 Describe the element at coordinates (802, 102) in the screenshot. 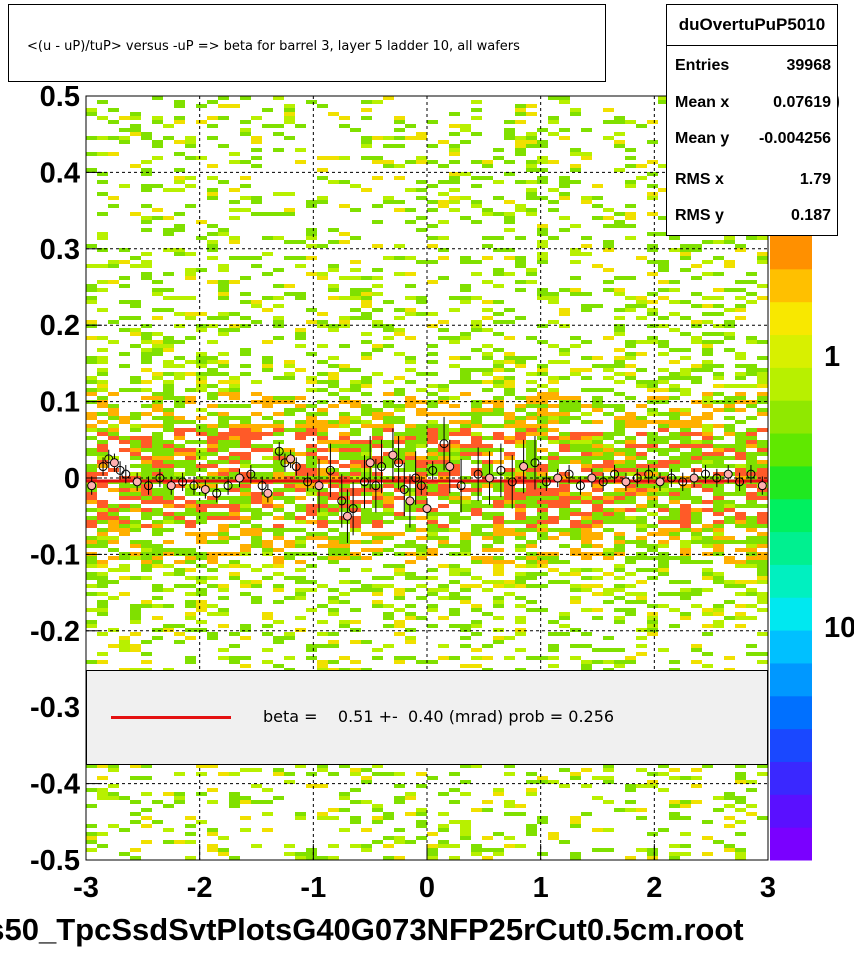

I see `stat-value: 0.07619` at that location.